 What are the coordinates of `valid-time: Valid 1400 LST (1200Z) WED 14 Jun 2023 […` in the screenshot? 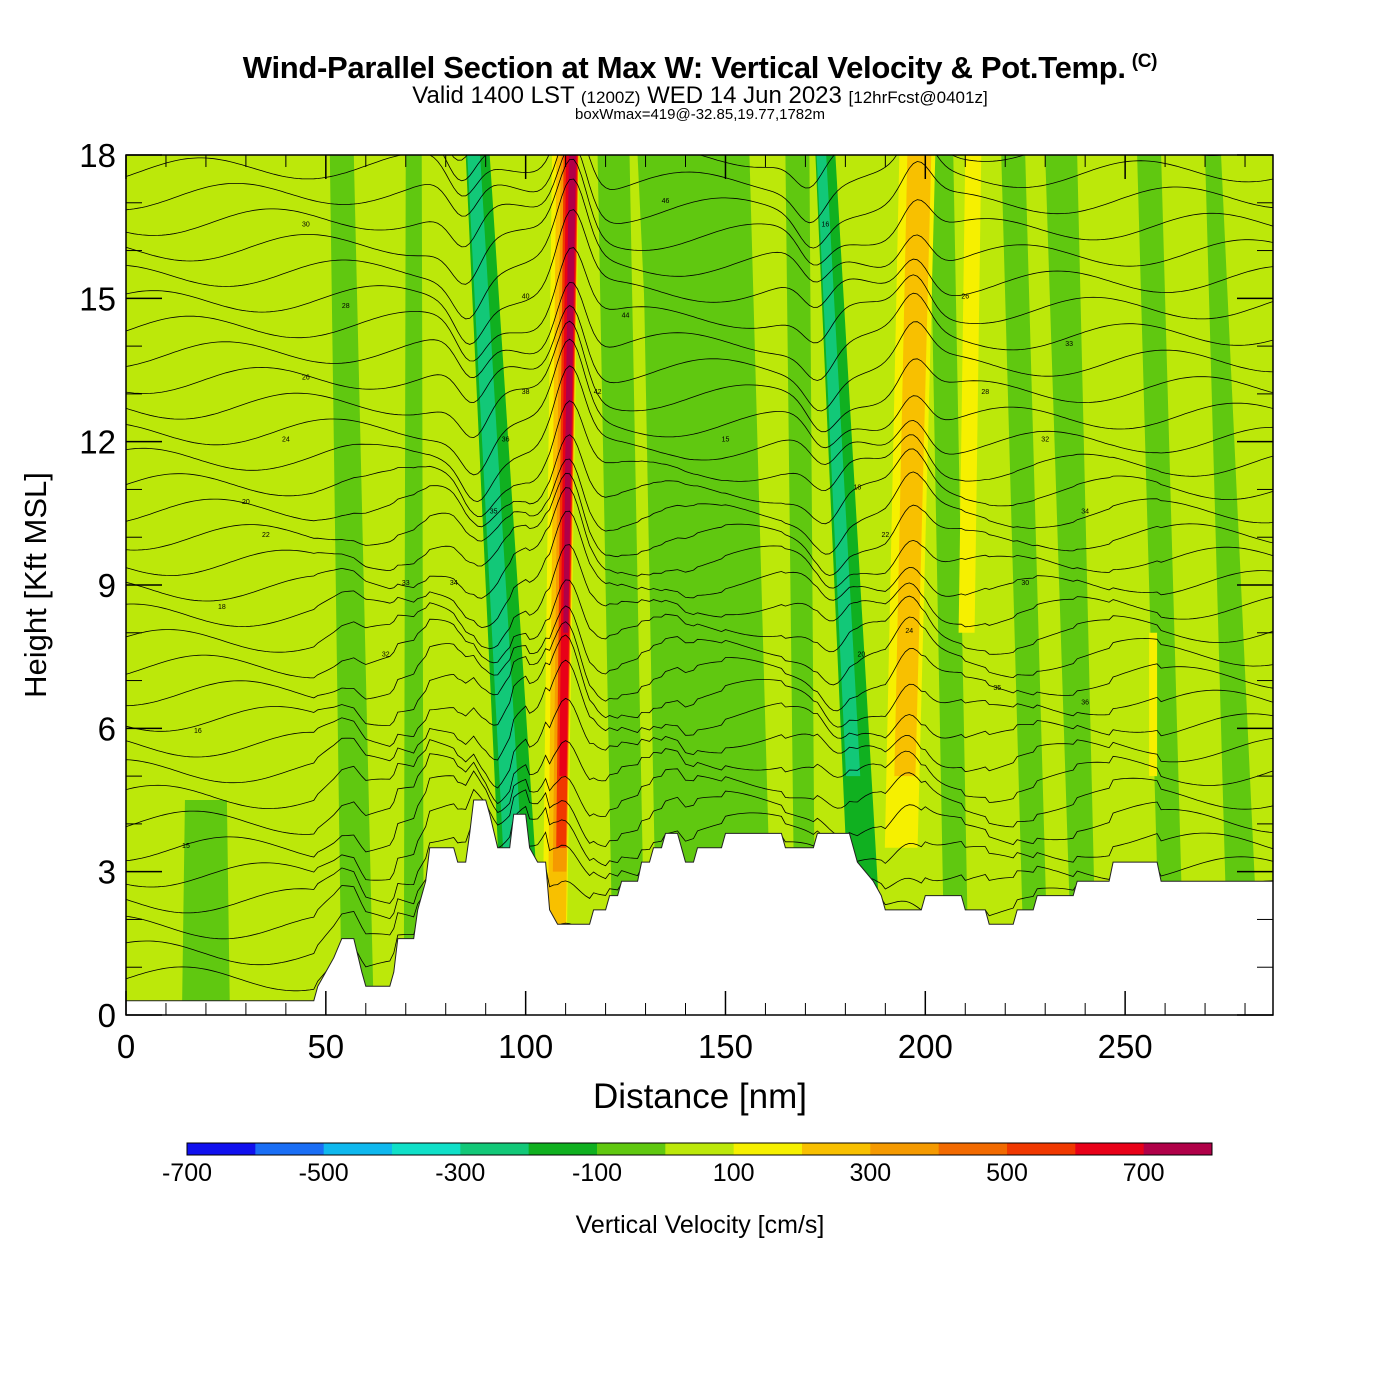 It's located at (700, 96).